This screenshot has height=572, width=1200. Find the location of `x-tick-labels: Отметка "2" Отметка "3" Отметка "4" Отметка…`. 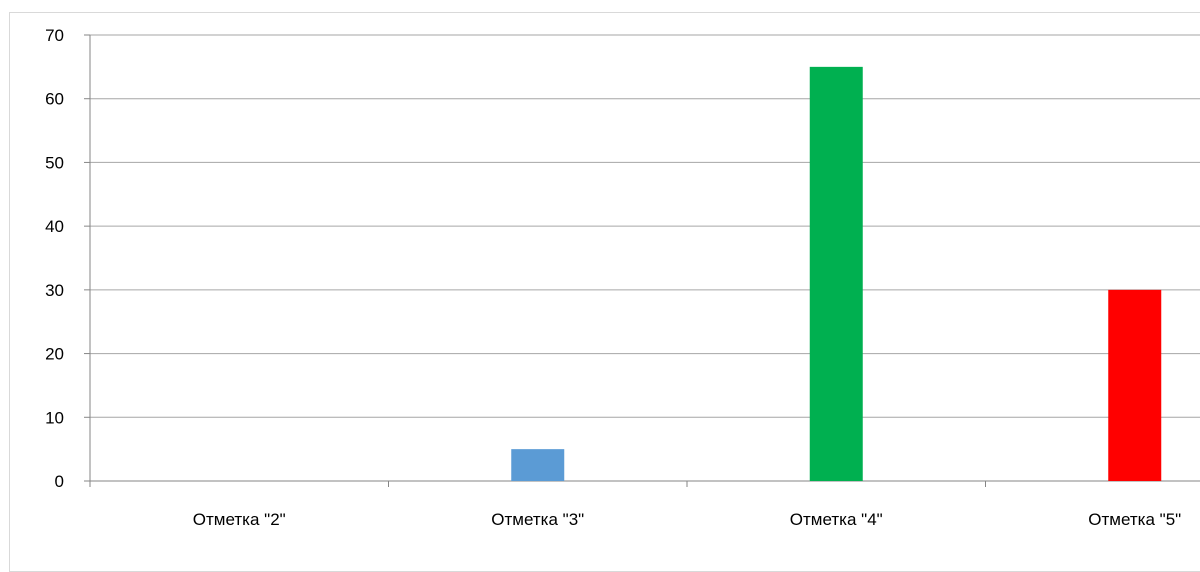

x-tick-labels: Отметка "2" Отметка "3" Отметка "4" Отметка… is located at coordinates (687, 519).